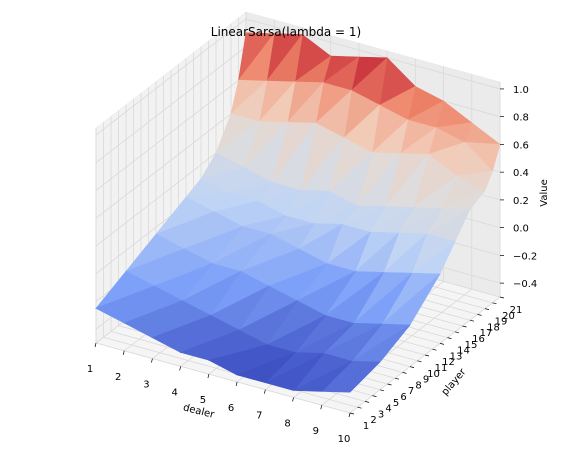 This screenshot has width=572, height=449. Describe the element at coordinates (516, 310) in the screenshot. I see `y-tick-label: 21` at that location.